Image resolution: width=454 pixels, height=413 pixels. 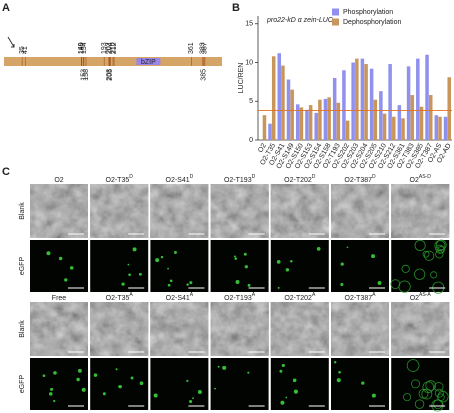 What do you see at coordinates (298, 180) in the screenshot?
I see `header-text: O2-T202` at bounding box center [298, 180].